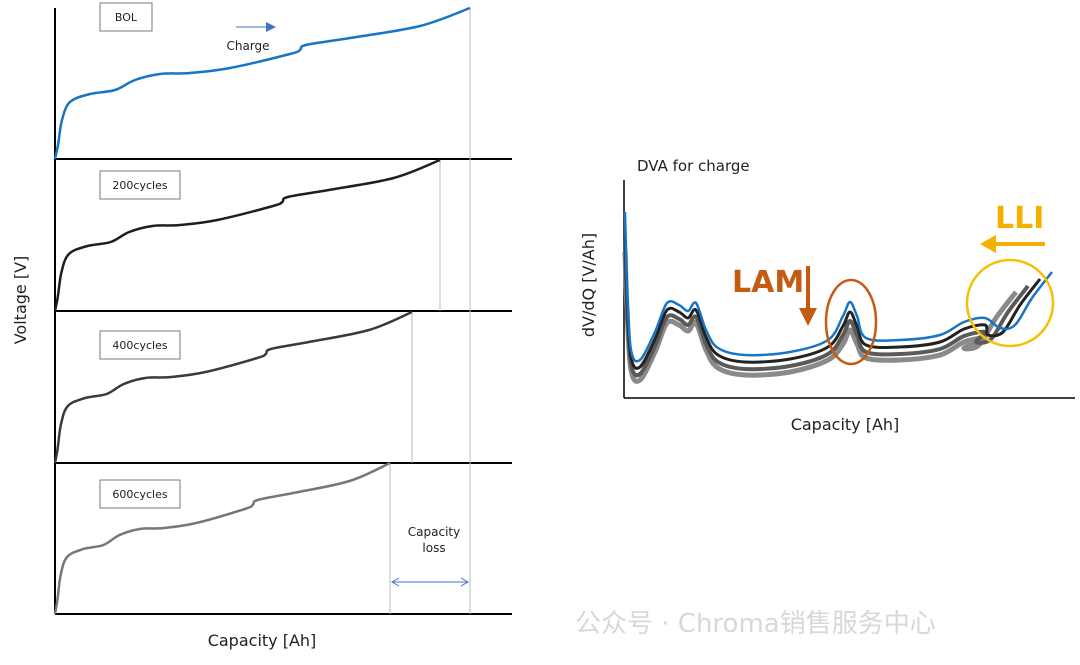 This screenshot has height=665, width=1080. Describe the element at coordinates (1019, 218) in the screenshot. I see `lli-label: LLI` at that location.